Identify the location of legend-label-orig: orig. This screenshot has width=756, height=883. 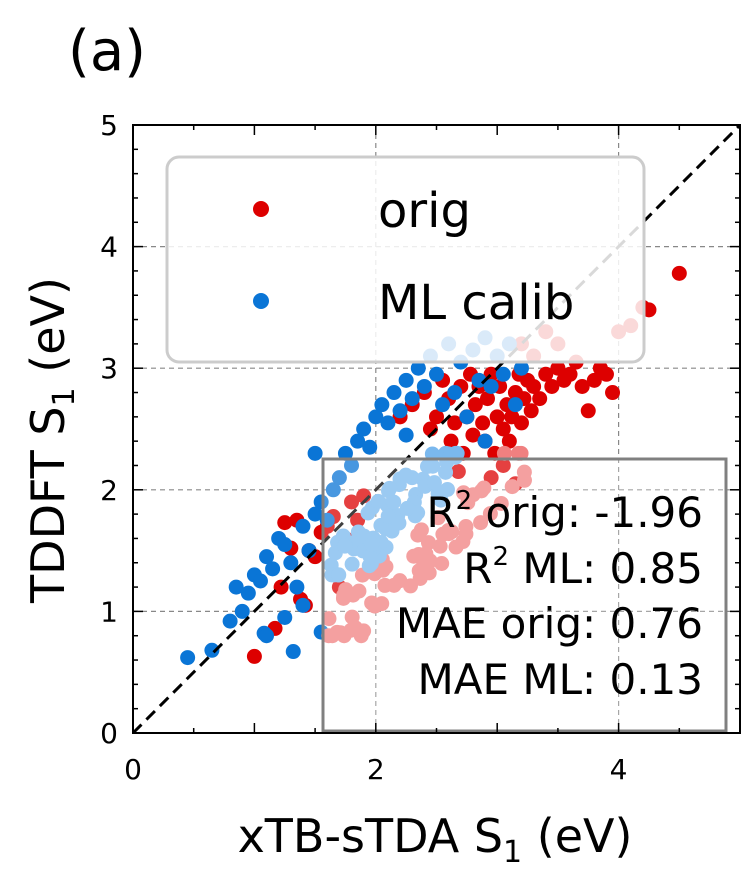
(424, 211).